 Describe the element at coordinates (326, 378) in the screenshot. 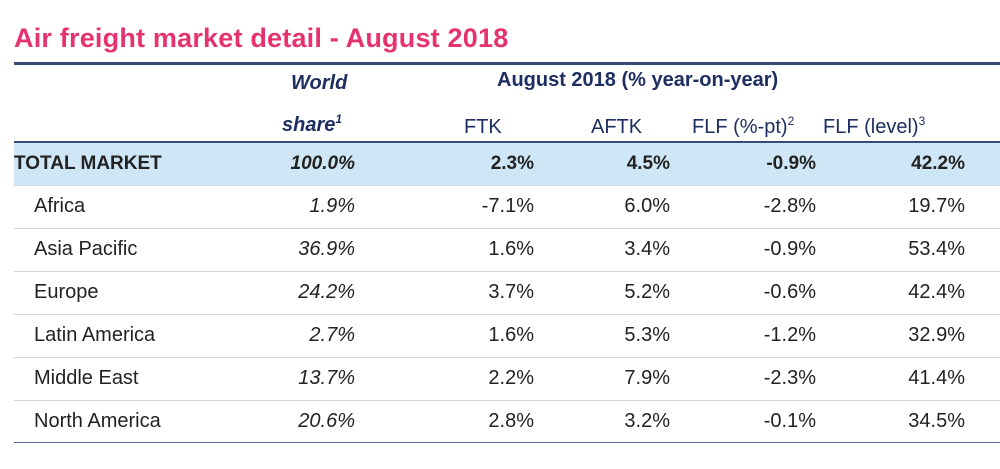

I see `world-share-cell: 13.7%` at that location.